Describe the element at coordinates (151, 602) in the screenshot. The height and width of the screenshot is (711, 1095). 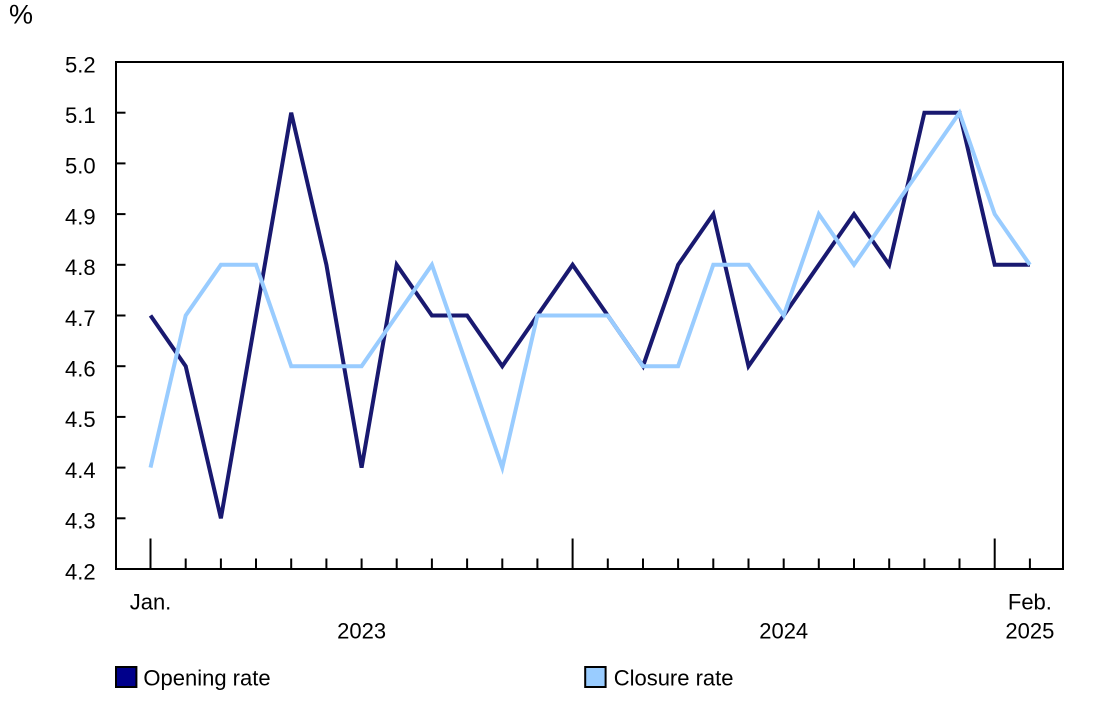
I see `svg-text: Jan.` at that location.